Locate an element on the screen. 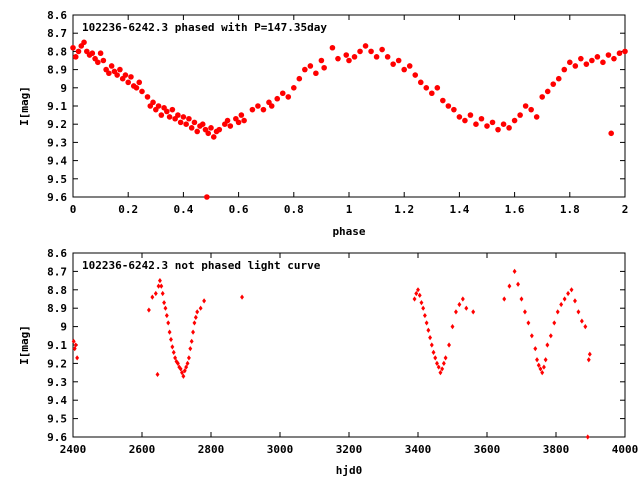  y-tick-label: 9.5 is located at coordinates (57, 419).